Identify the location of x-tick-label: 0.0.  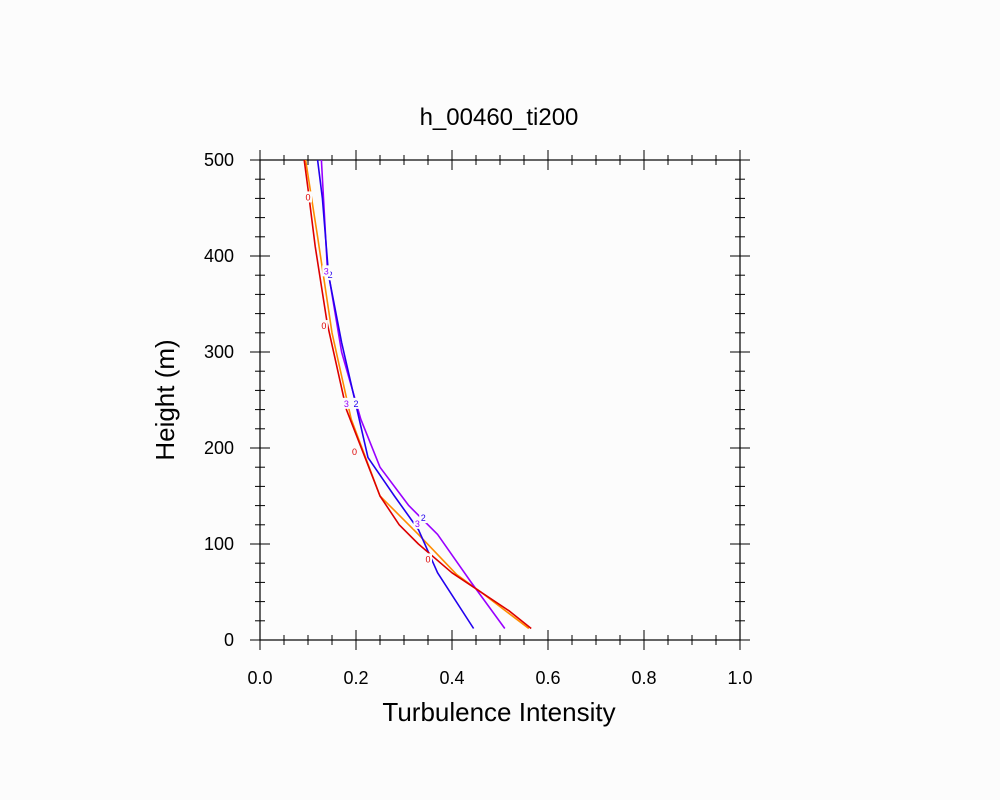
(259, 678).